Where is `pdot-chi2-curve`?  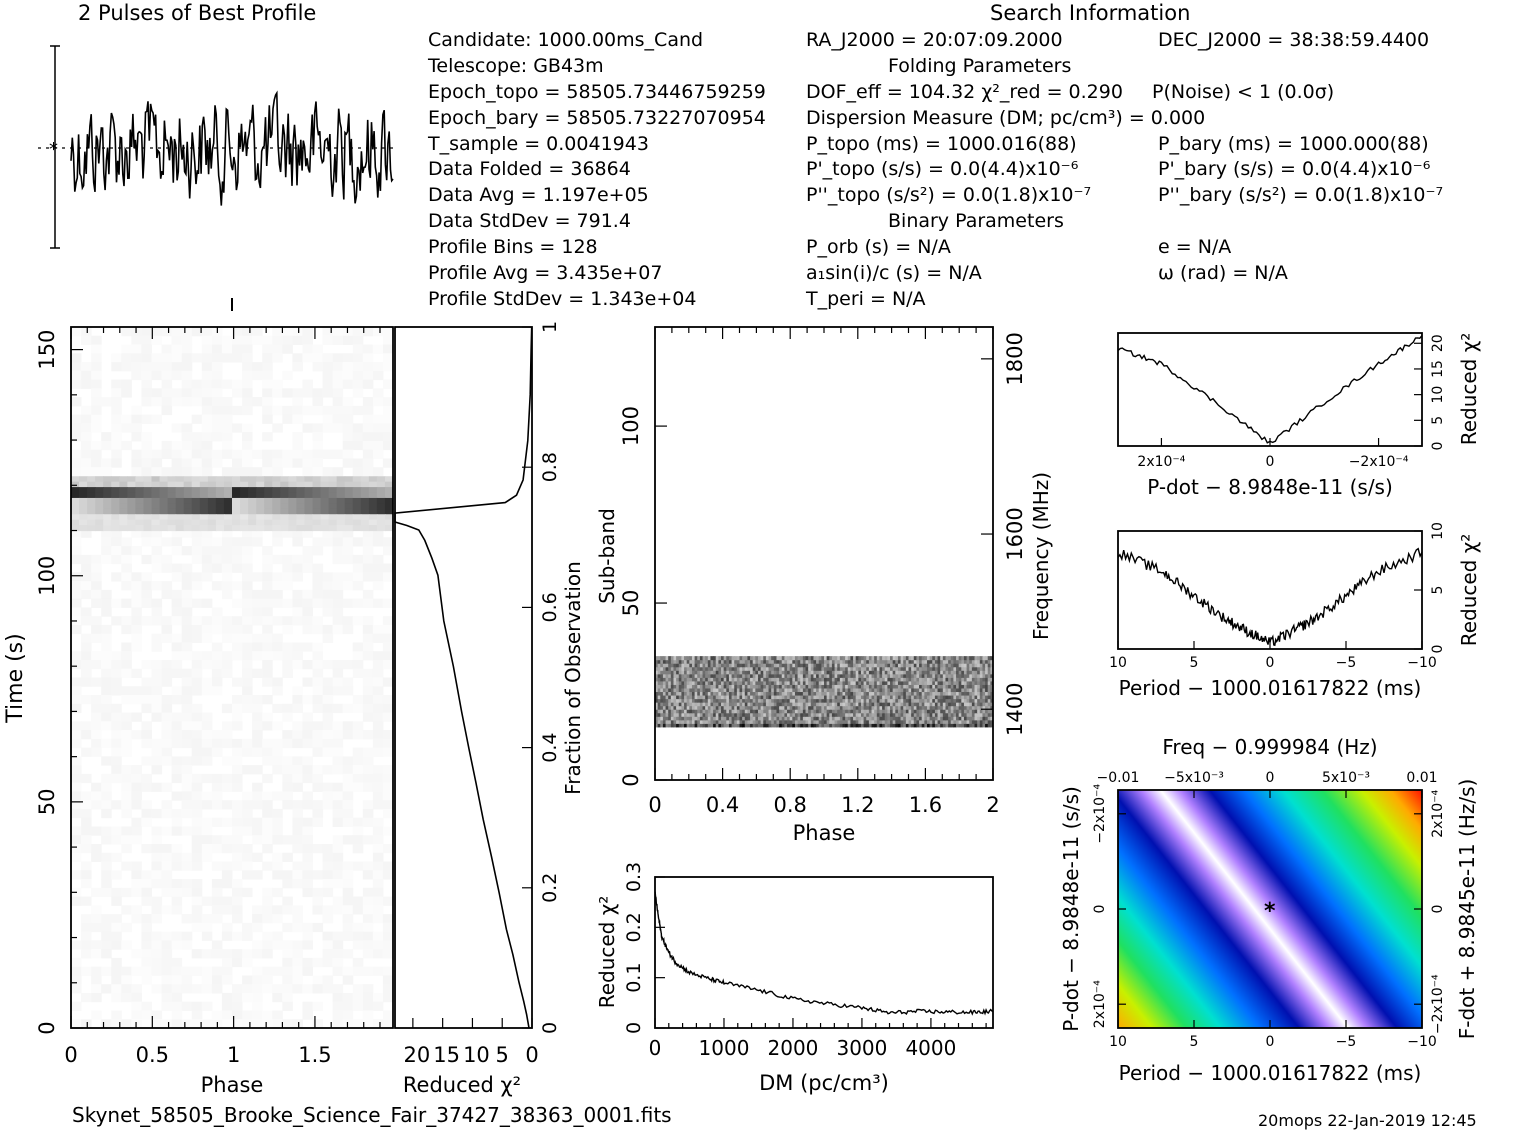 pdot-chi2-curve is located at coordinates (1270, 389).